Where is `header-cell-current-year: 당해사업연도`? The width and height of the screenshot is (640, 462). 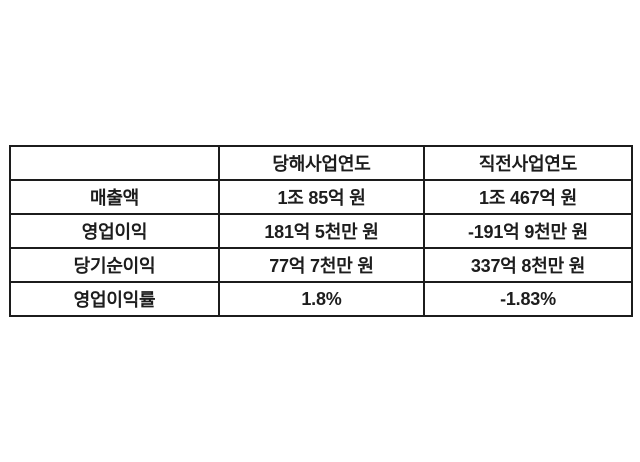 header-cell-current-year: 당해사업연도 is located at coordinates (321, 163).